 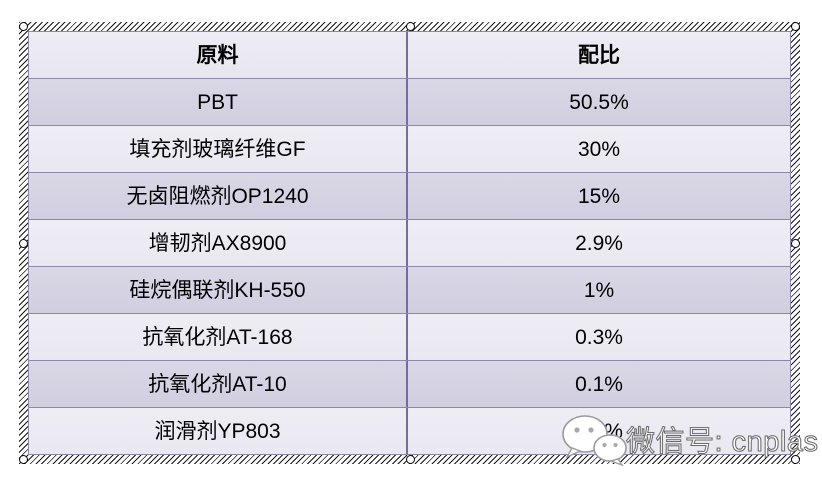 I want to click on table-header-row: 原料 配比, so click(x=409, y=55).